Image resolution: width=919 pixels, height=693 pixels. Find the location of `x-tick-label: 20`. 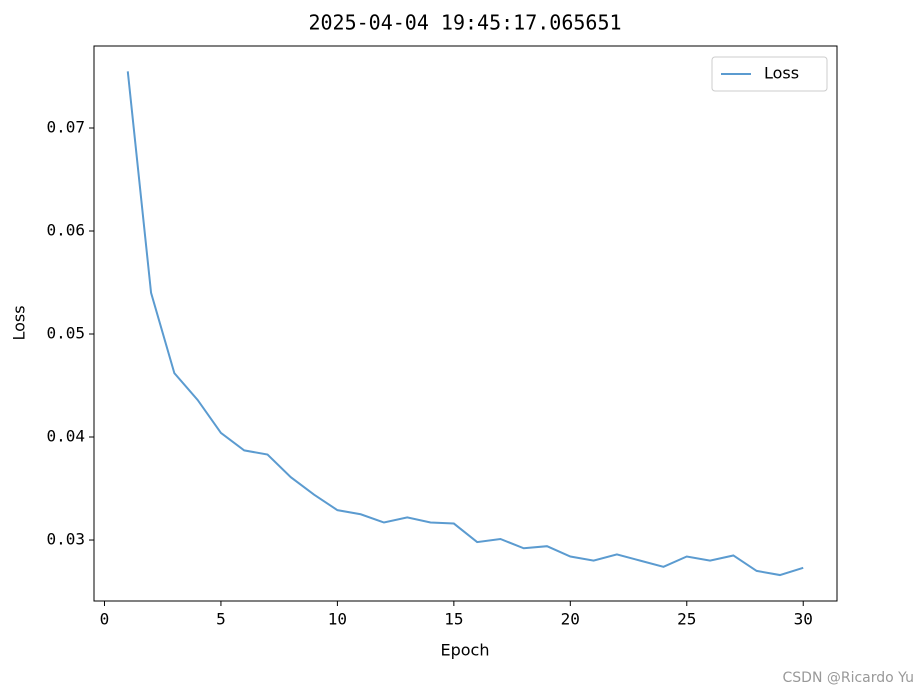

x-tick-label: 20 is located at coordinates (570, 619).